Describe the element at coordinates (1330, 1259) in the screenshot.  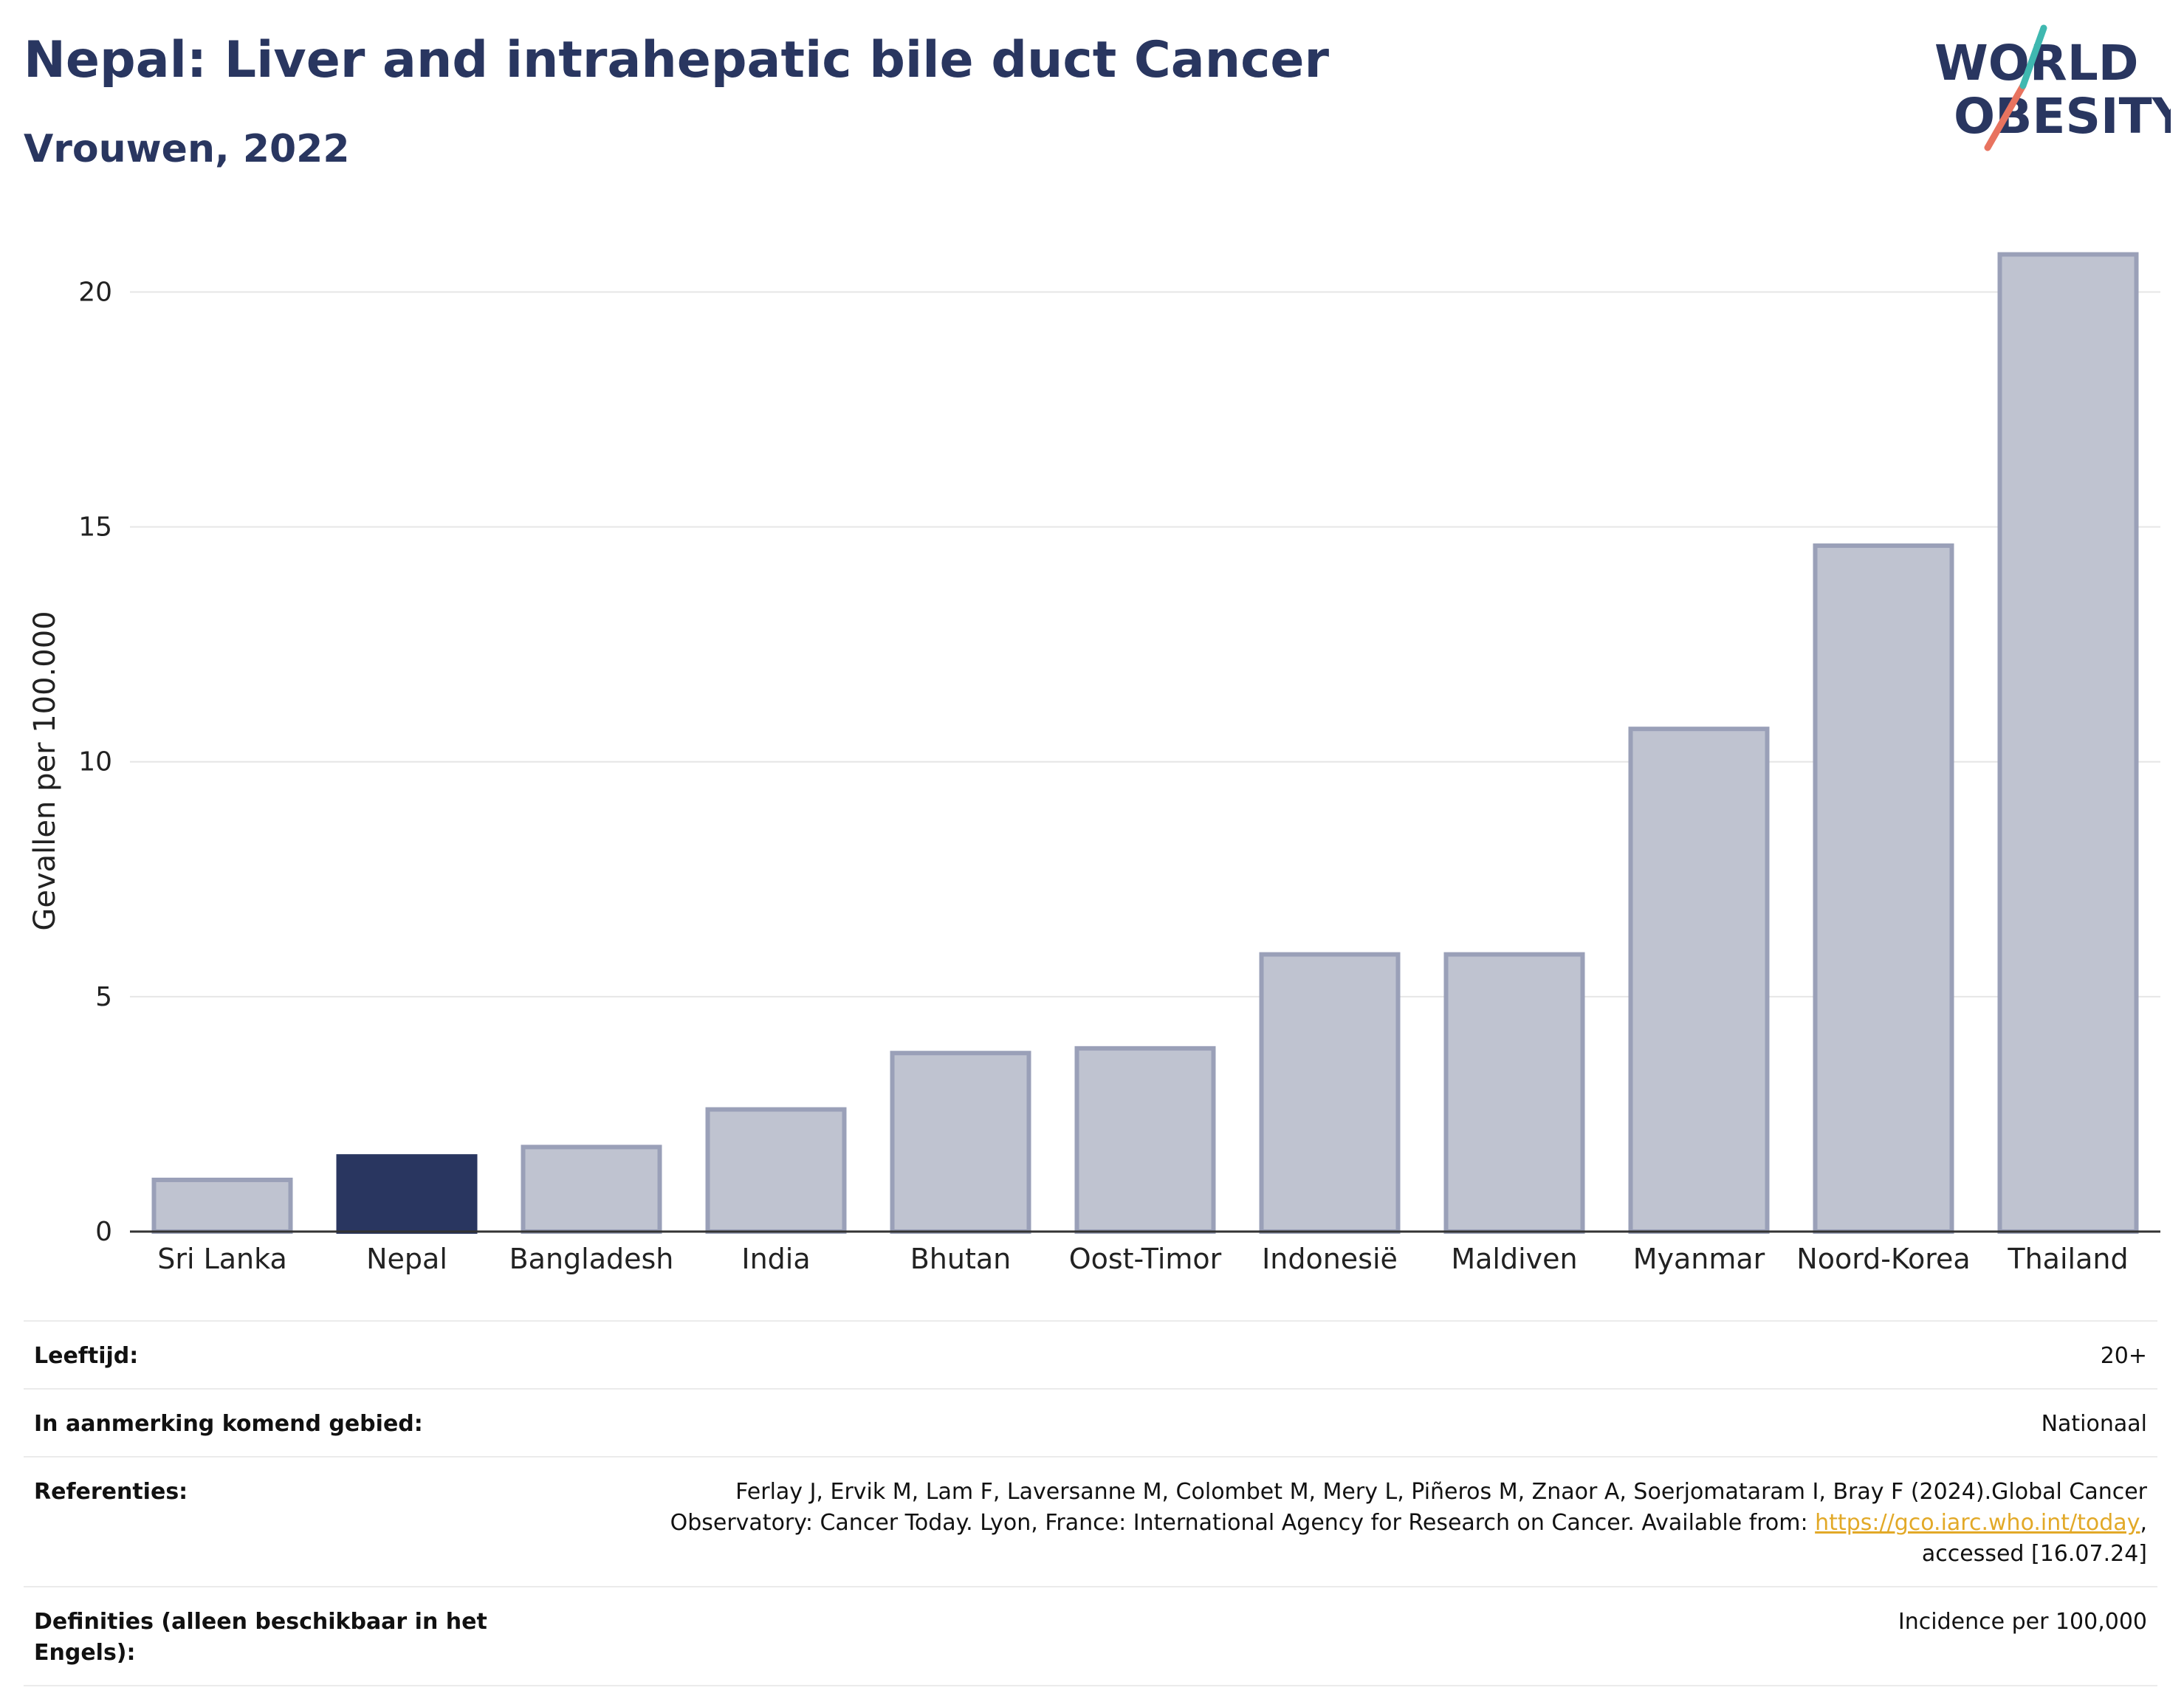
I see `x-tick-label: Indonesië` at that location.